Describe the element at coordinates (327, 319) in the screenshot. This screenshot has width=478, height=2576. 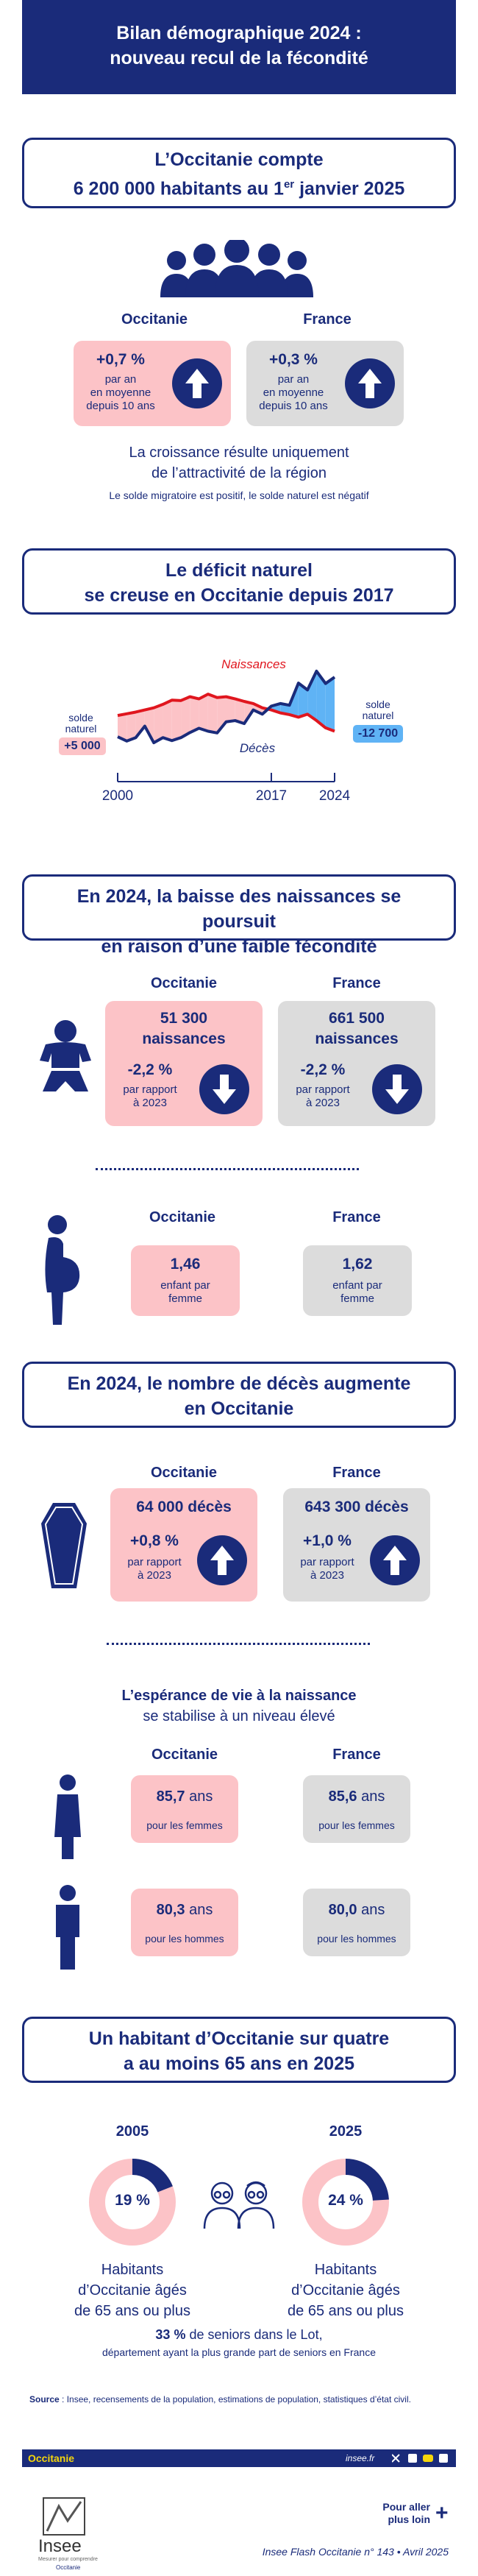
I see `pop-label-france: France` at that location.